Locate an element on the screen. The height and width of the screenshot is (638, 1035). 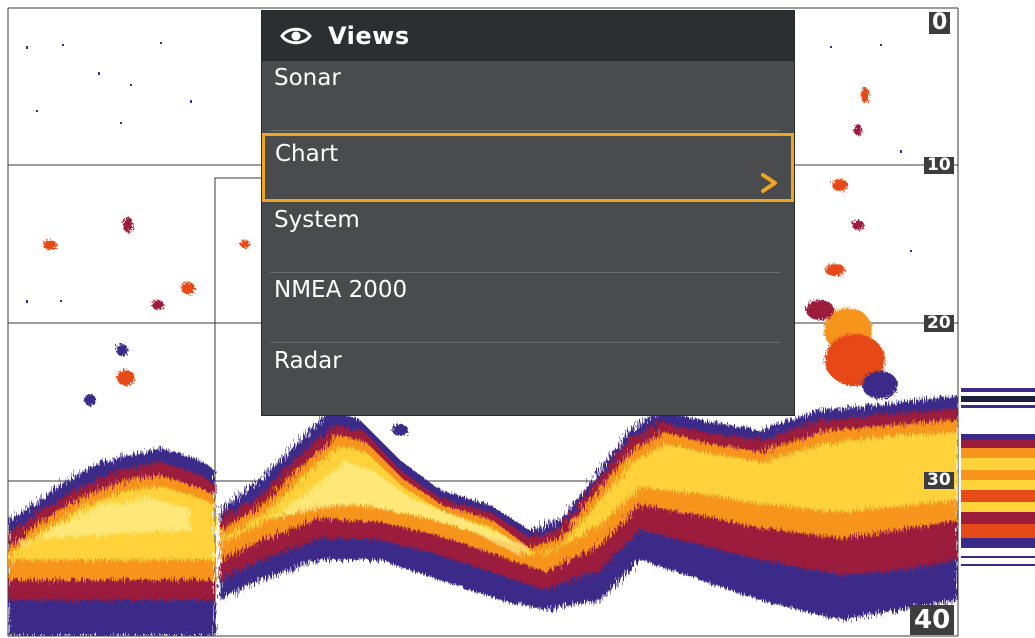
menu-item-nmea-2000: NMEA 2000 is located at coordinates (528, 310).